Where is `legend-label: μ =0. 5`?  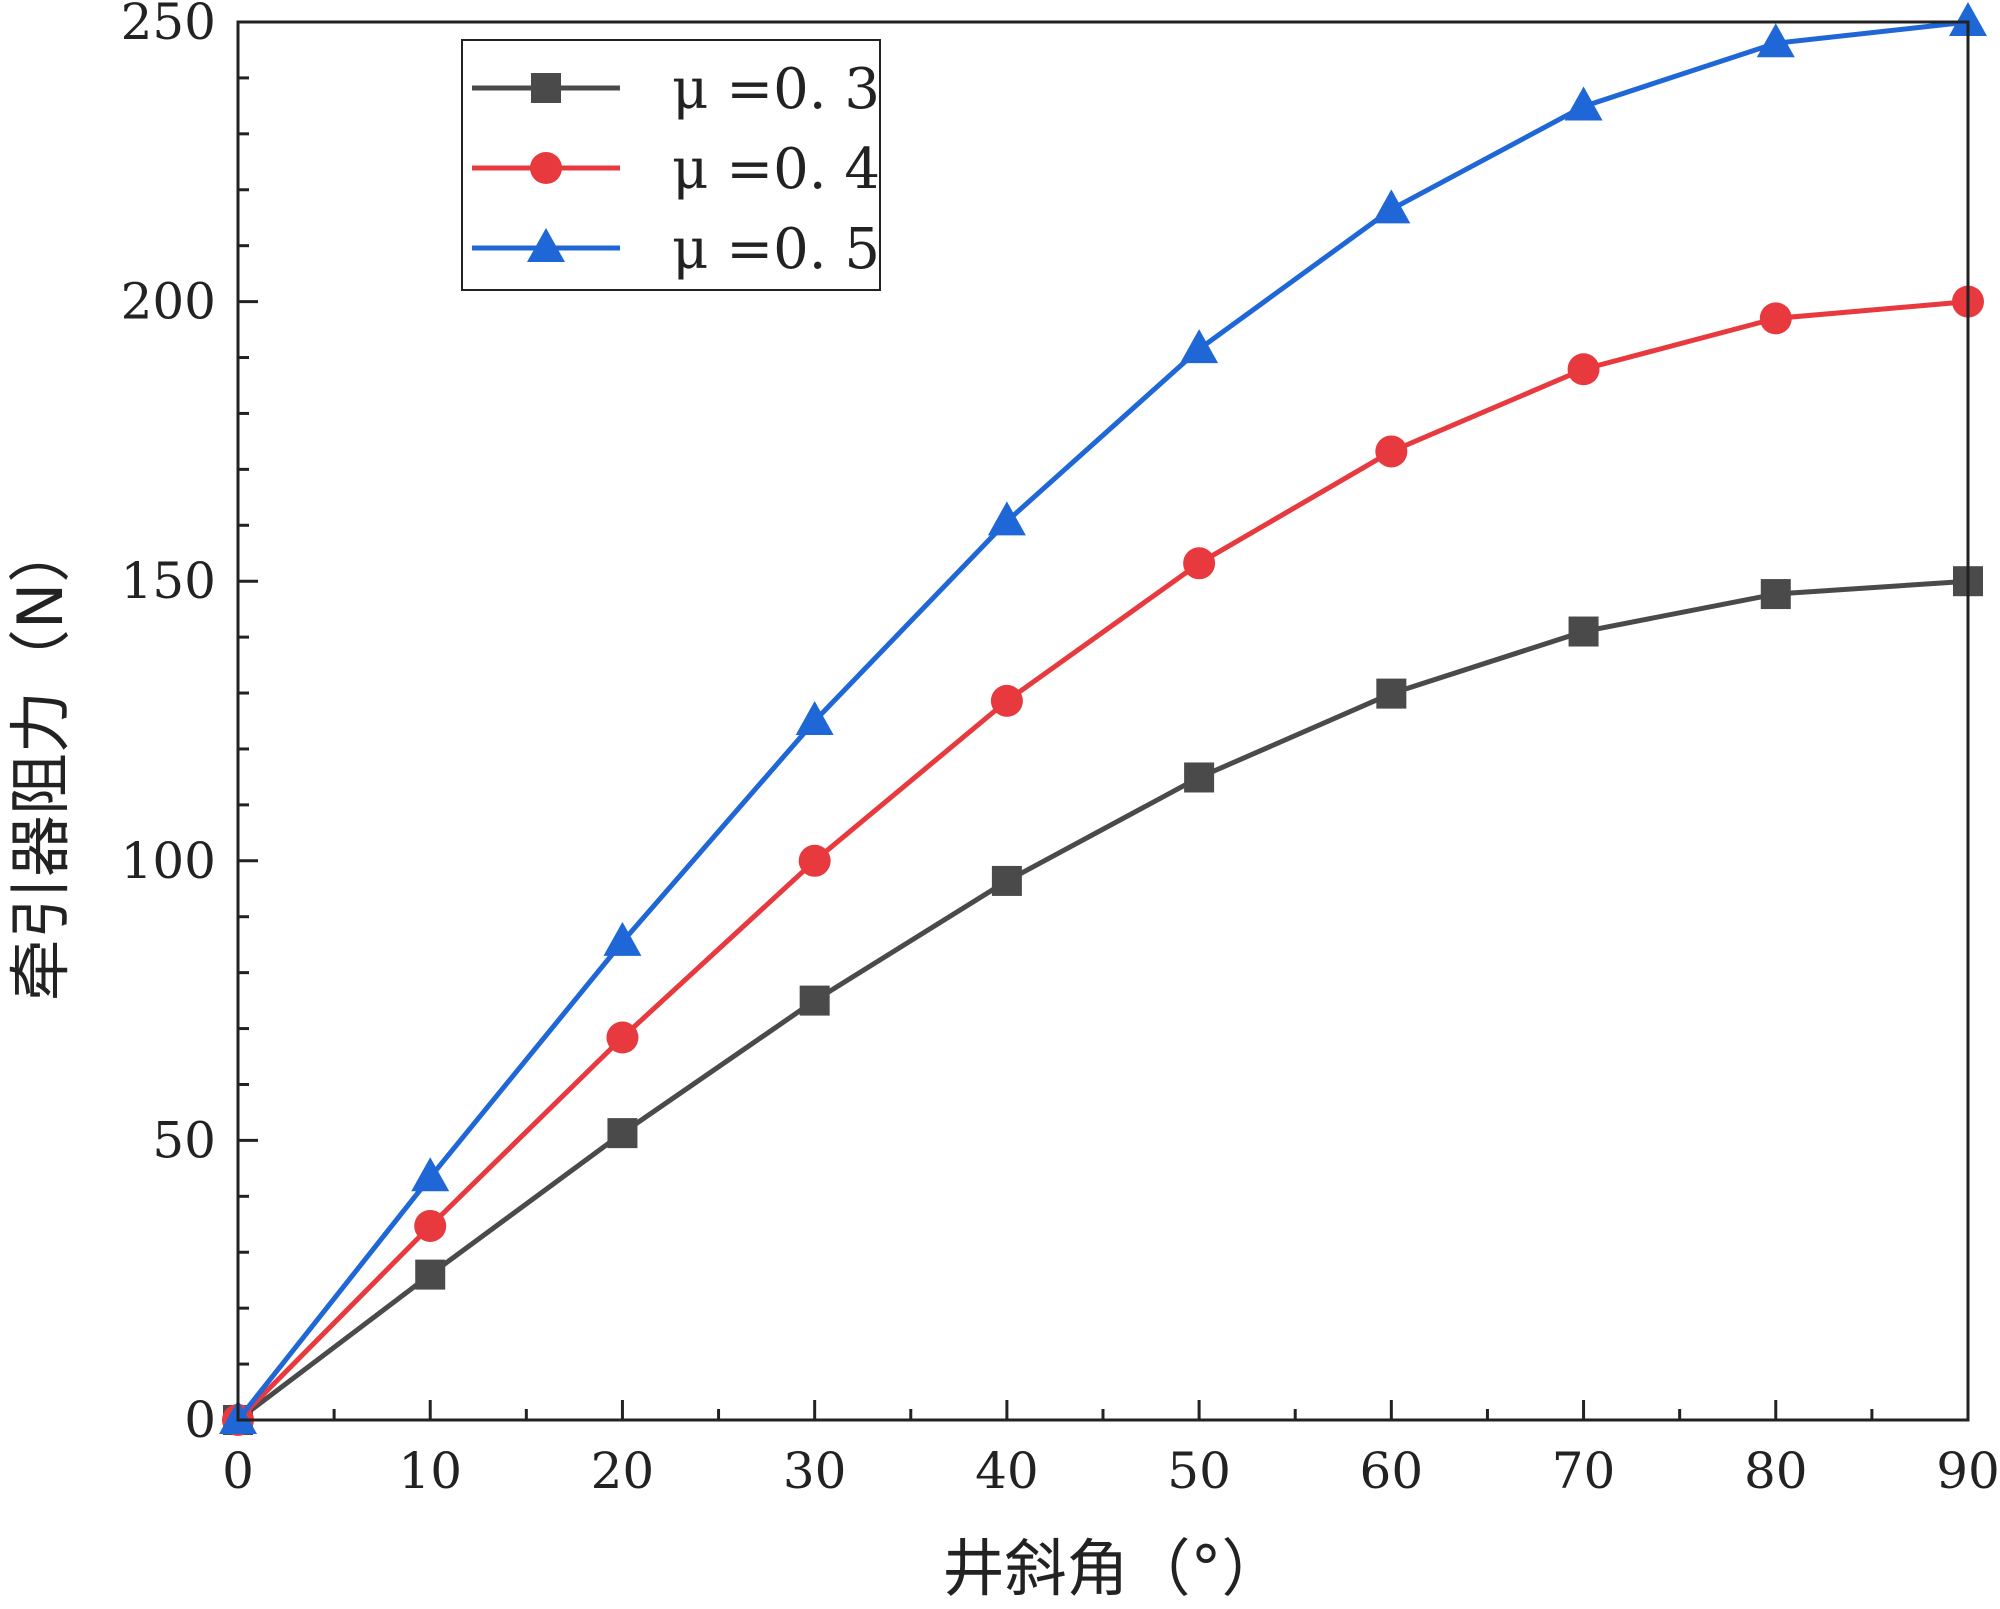 legend-label: μ =0. 5 is located at coordinates (776, 249).